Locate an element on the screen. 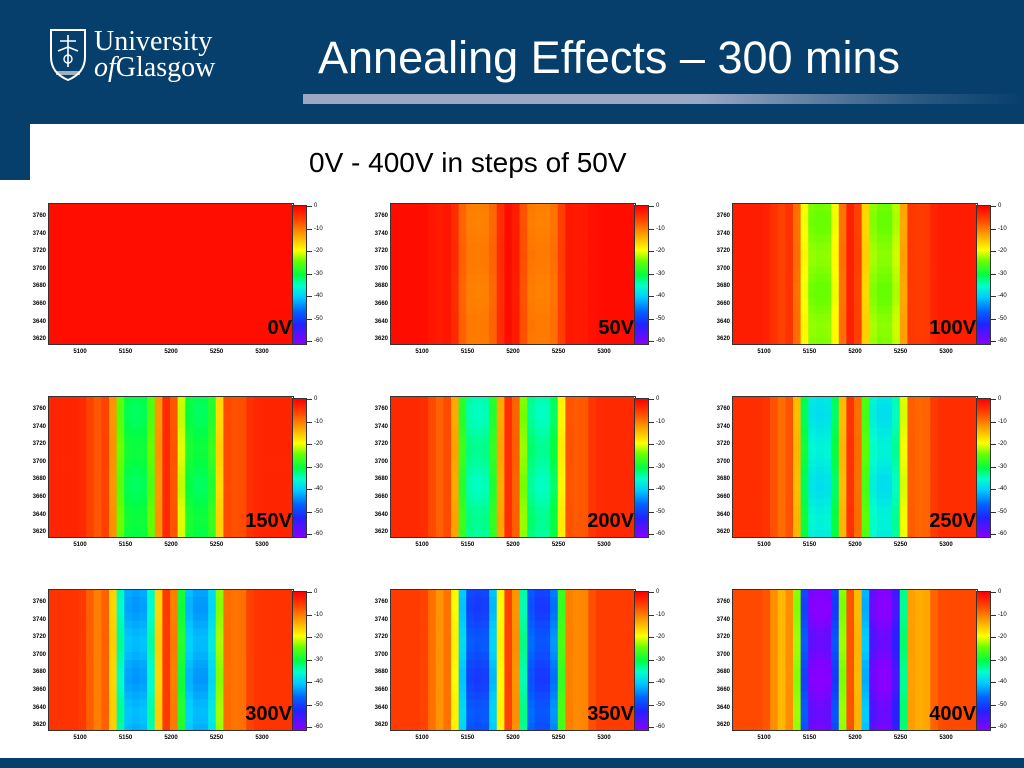  x-tick-label: 5250 is located at coordinates (216, 352).